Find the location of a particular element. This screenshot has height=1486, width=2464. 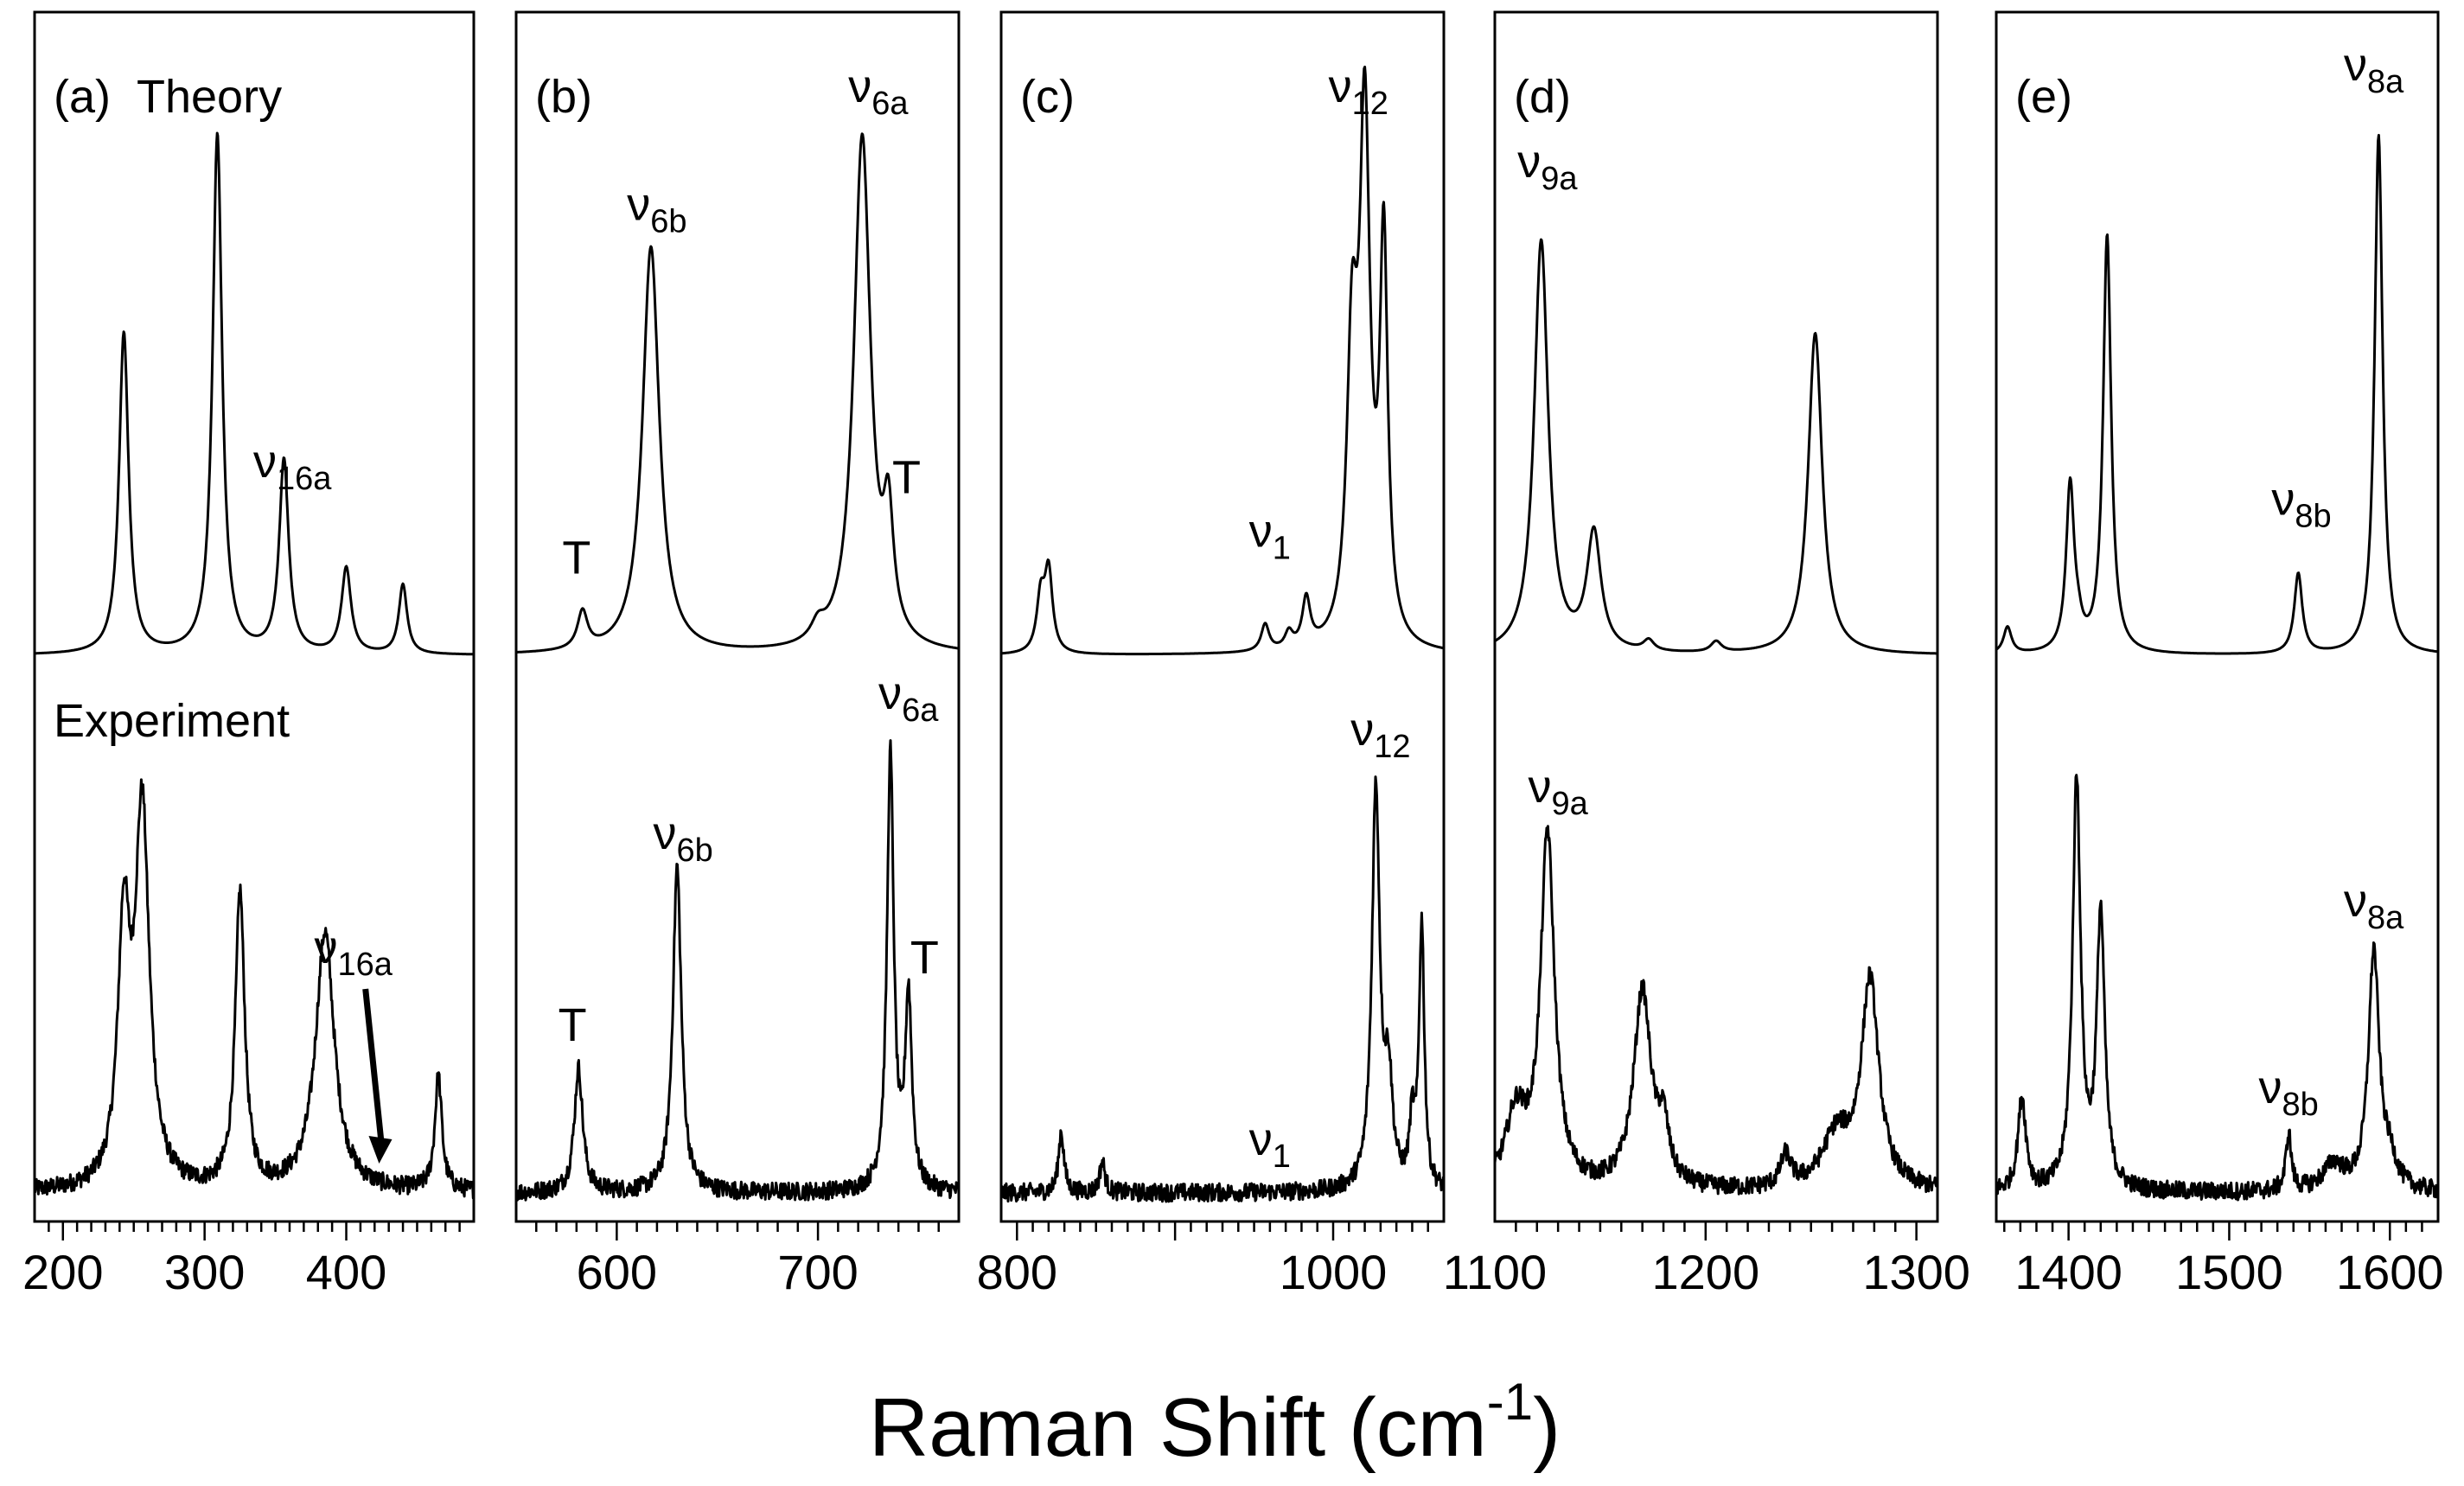

x-tick-label: 1000 is located at coordinates (1334, 1272).